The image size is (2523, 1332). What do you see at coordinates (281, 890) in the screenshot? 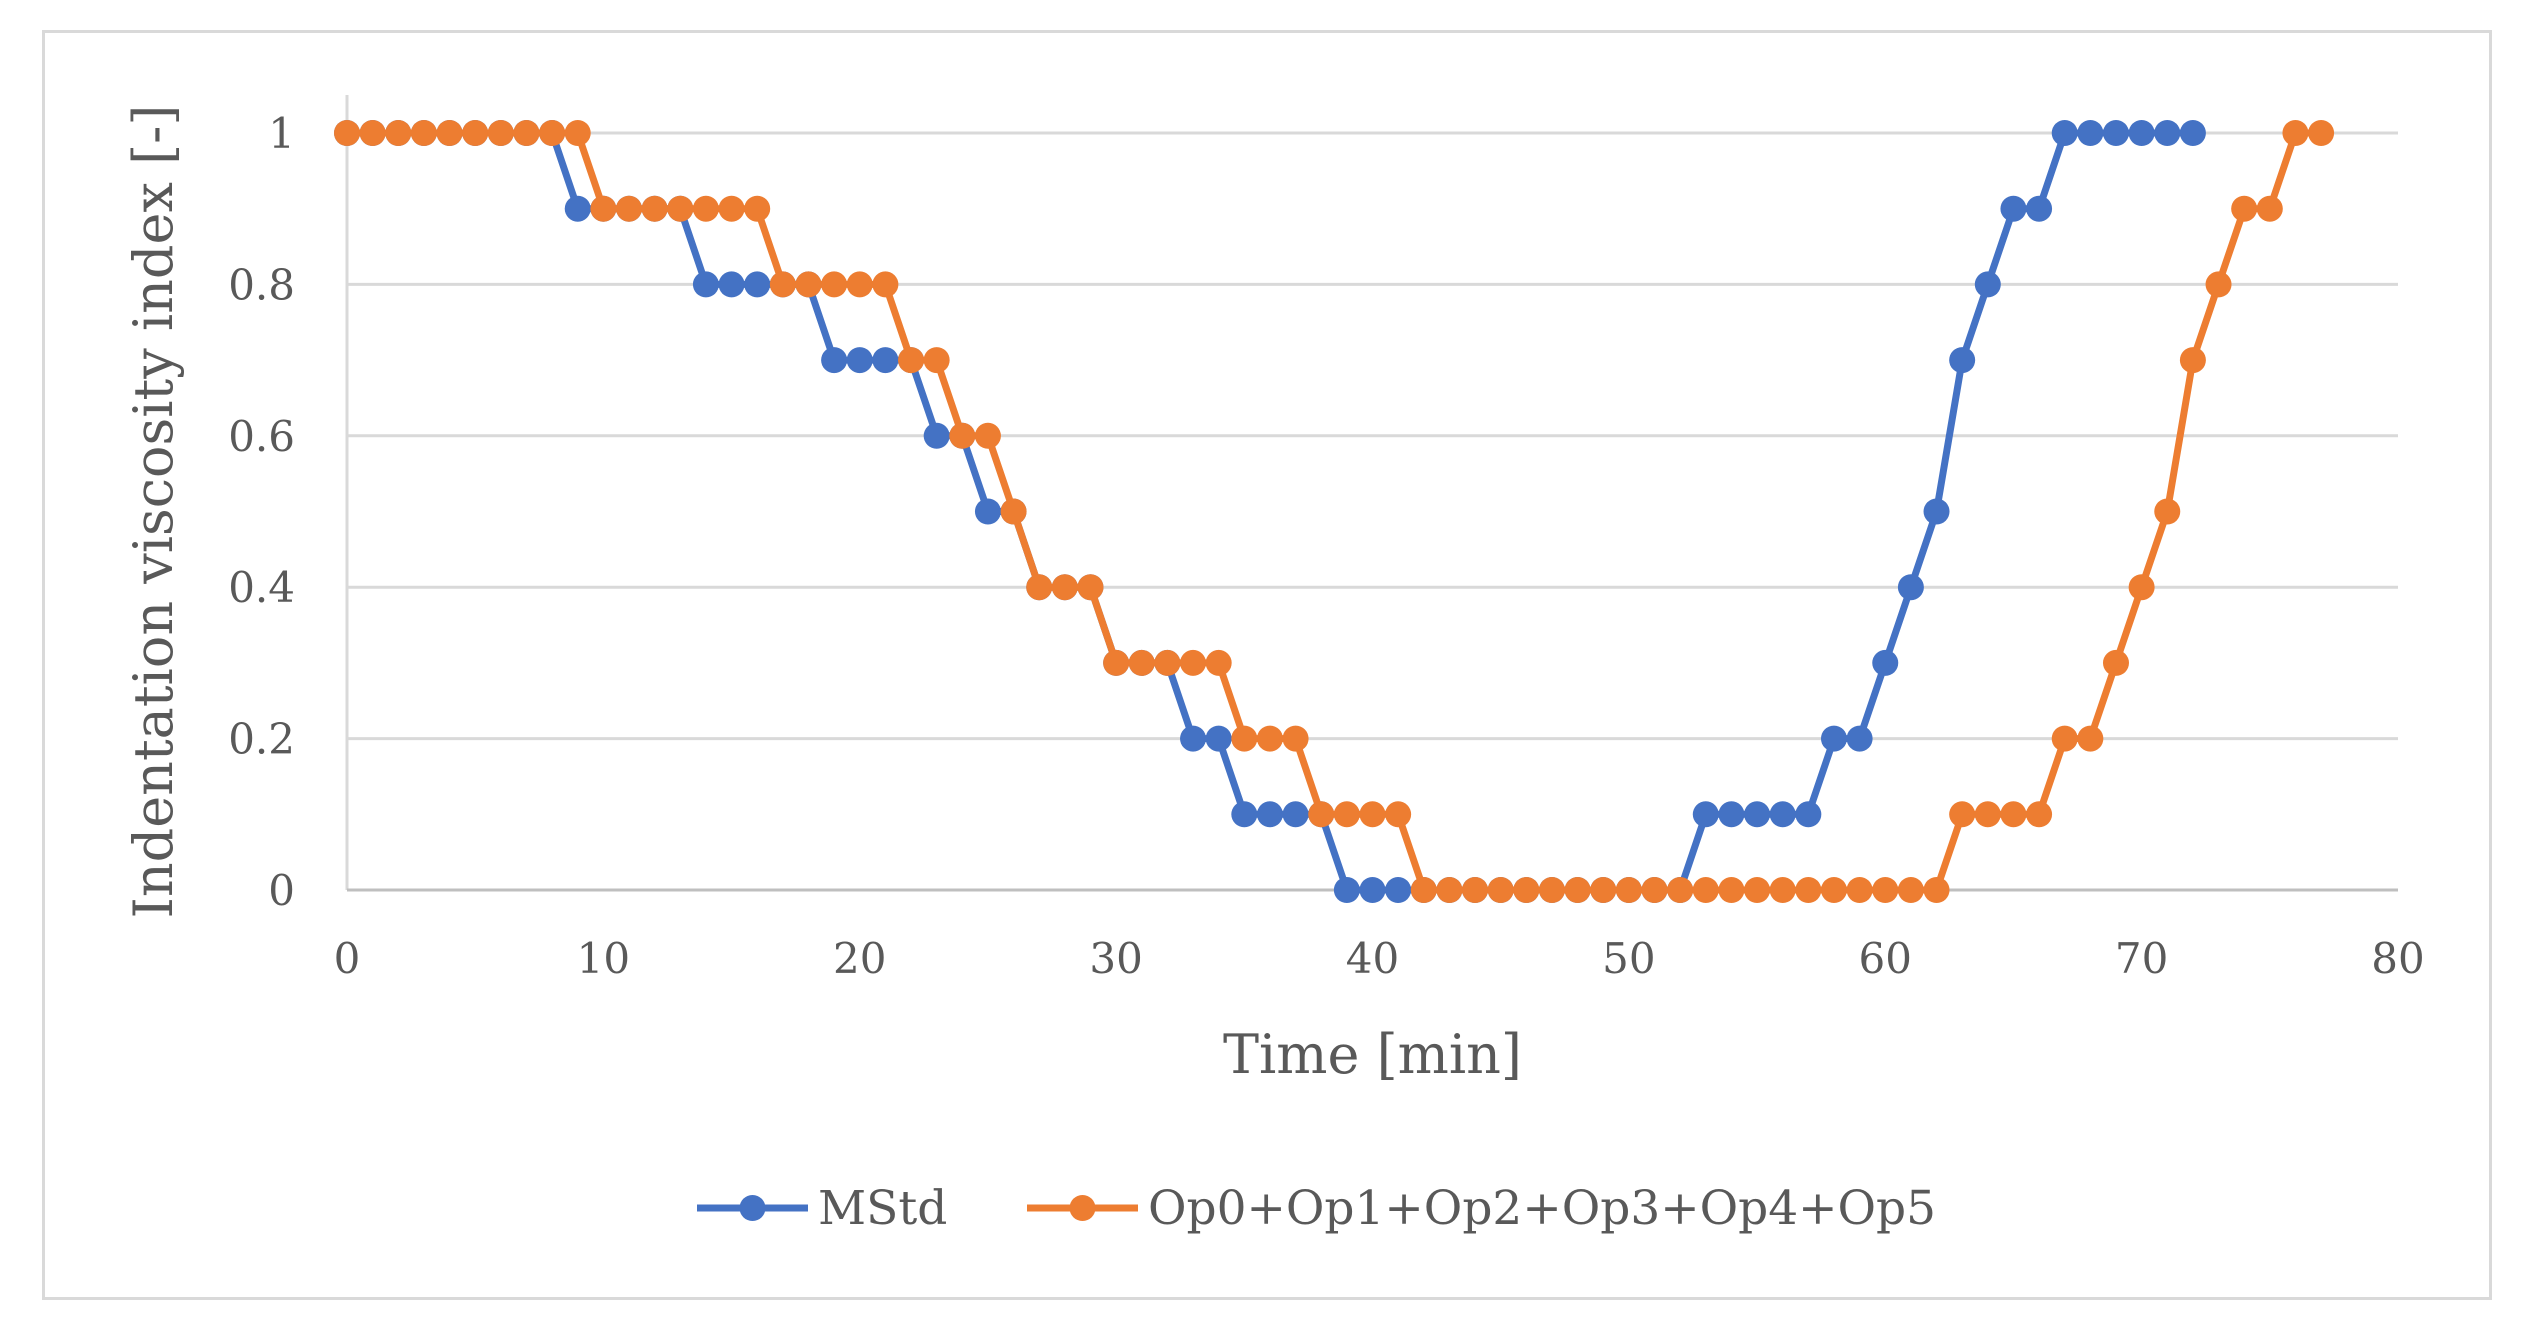
I see `y-tick-label-0: 0` at bounding box center [281, 890].